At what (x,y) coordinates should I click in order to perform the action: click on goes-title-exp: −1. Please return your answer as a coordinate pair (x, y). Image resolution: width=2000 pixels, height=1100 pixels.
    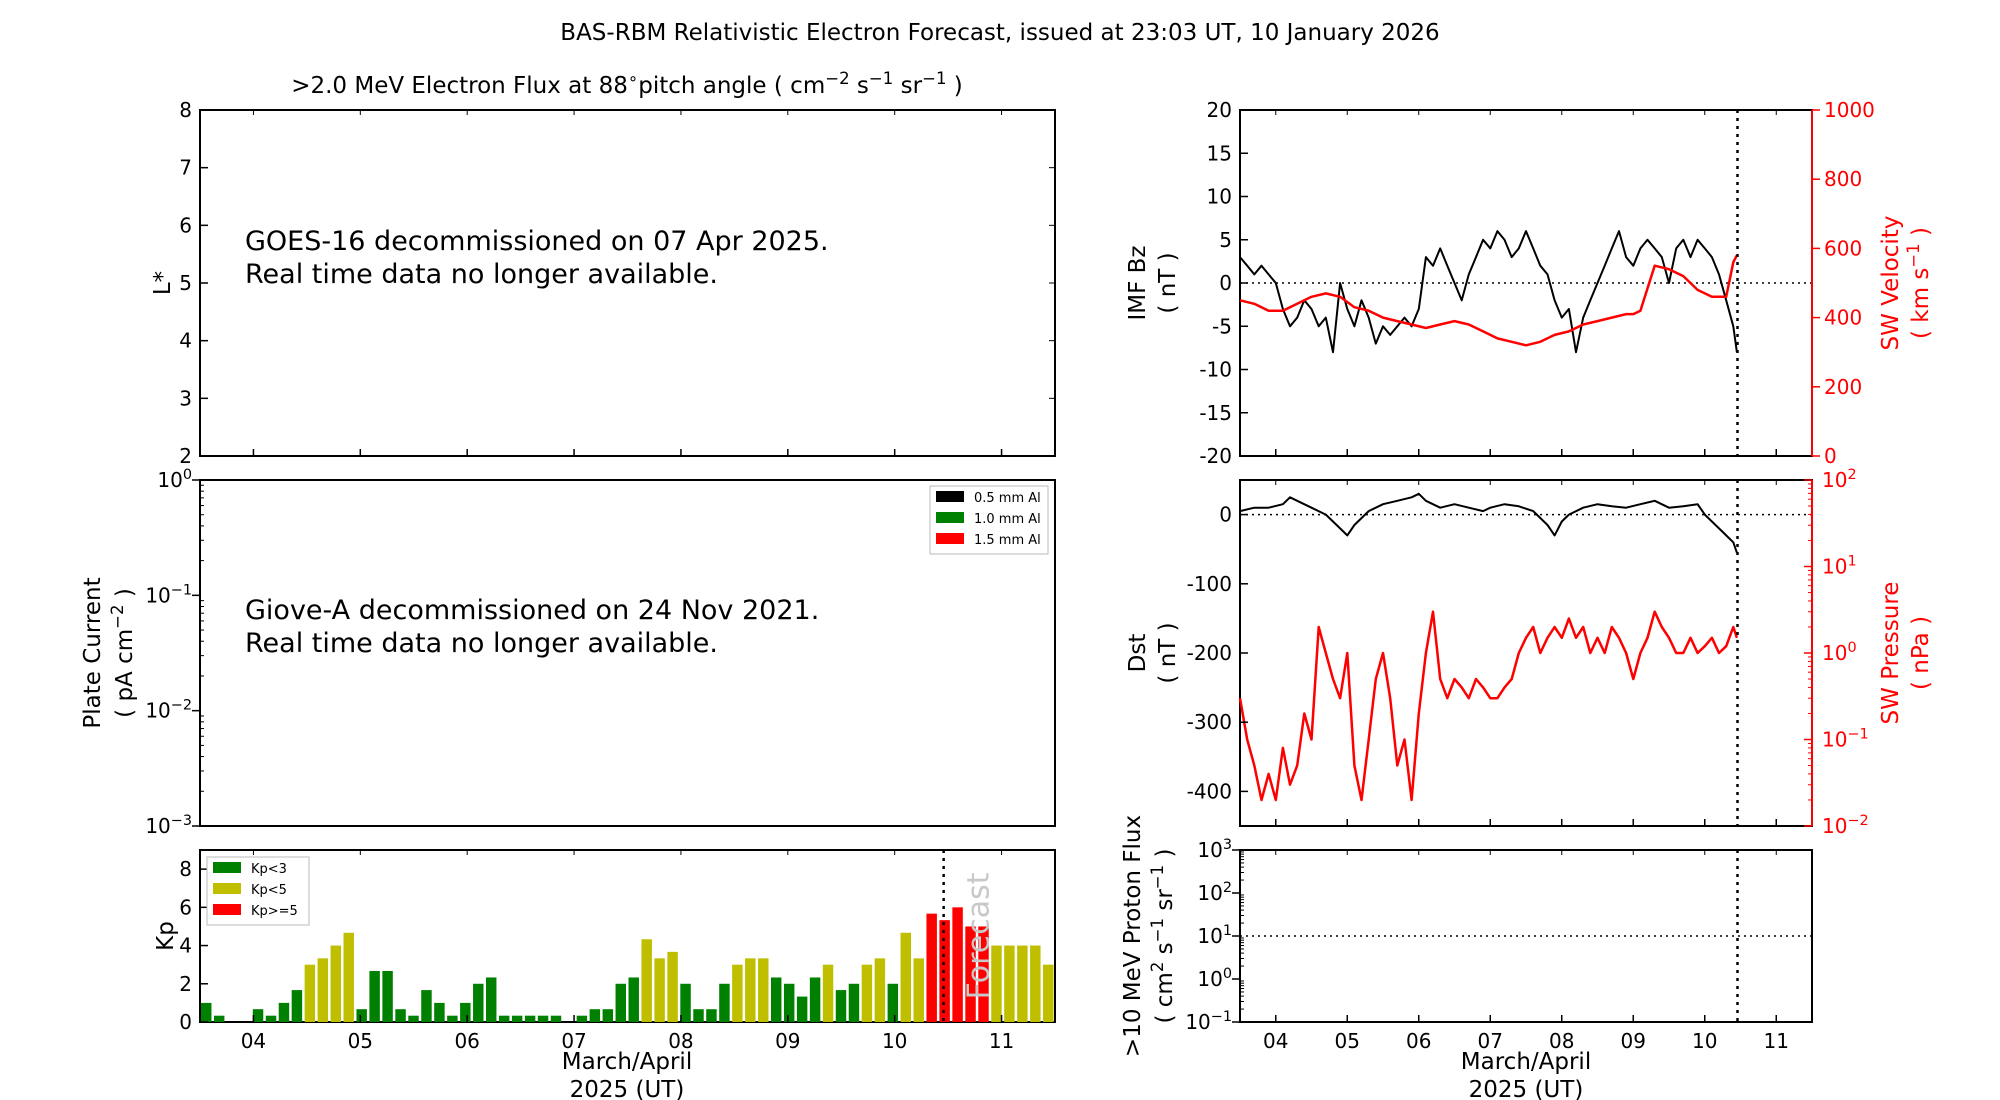
    Looking at the image, I should click on (934, 78).